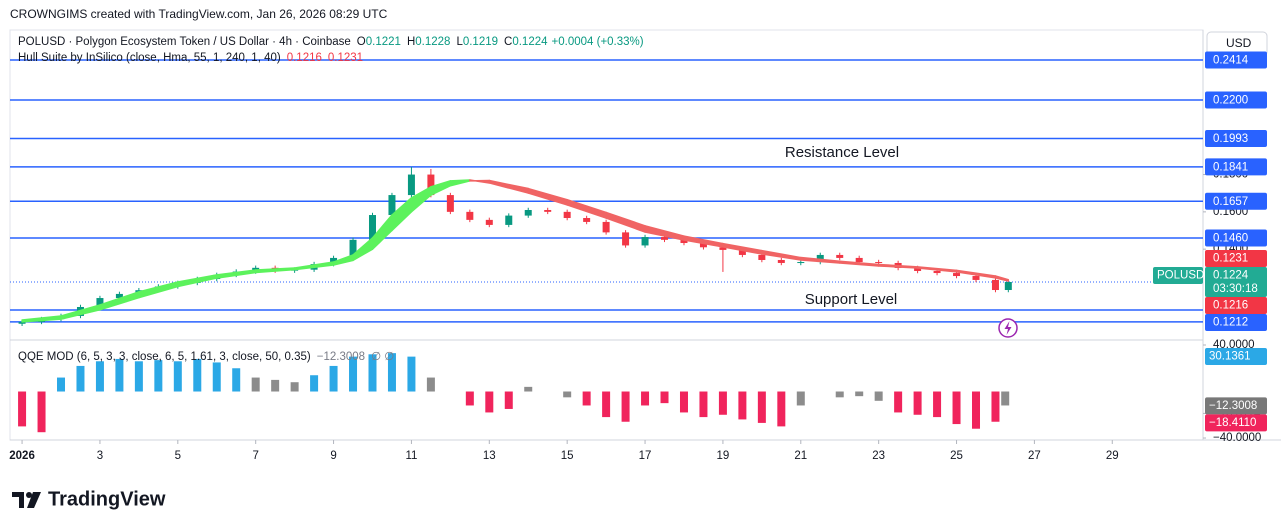 The image size is (1281, 530). I want to click on y-tick-label: −40.0000, so click(1237, 438).